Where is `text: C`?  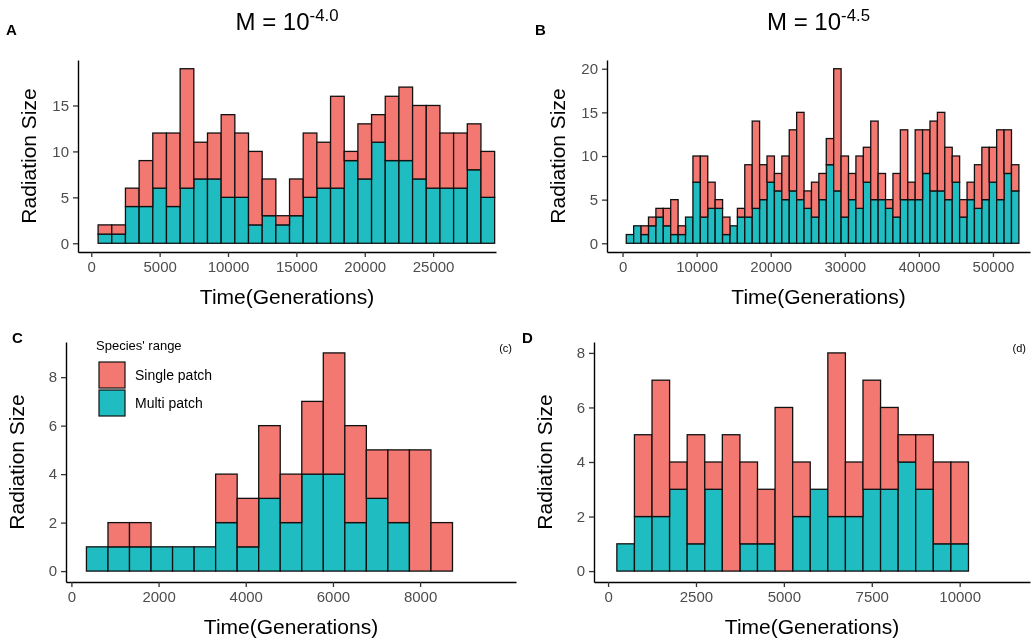
text: C is located at coordinates (17, 337).